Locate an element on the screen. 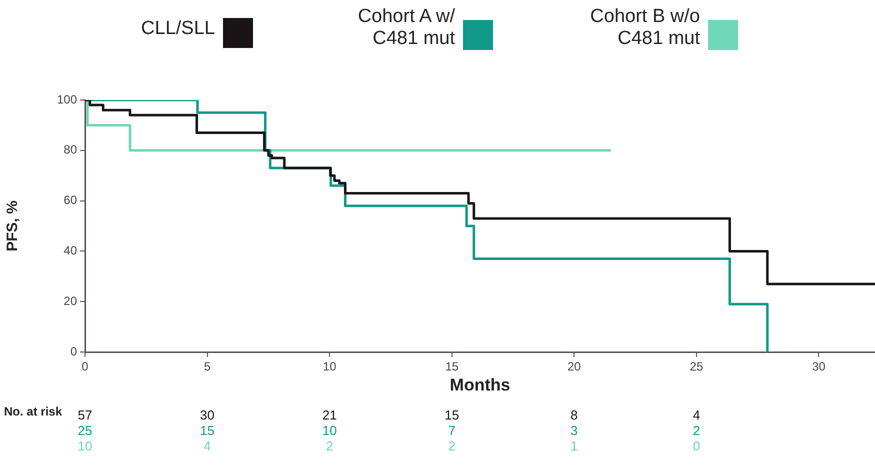 This screenshot has height=469, width=875. y-tick-label: 80 is located at coordinates (71, 149).